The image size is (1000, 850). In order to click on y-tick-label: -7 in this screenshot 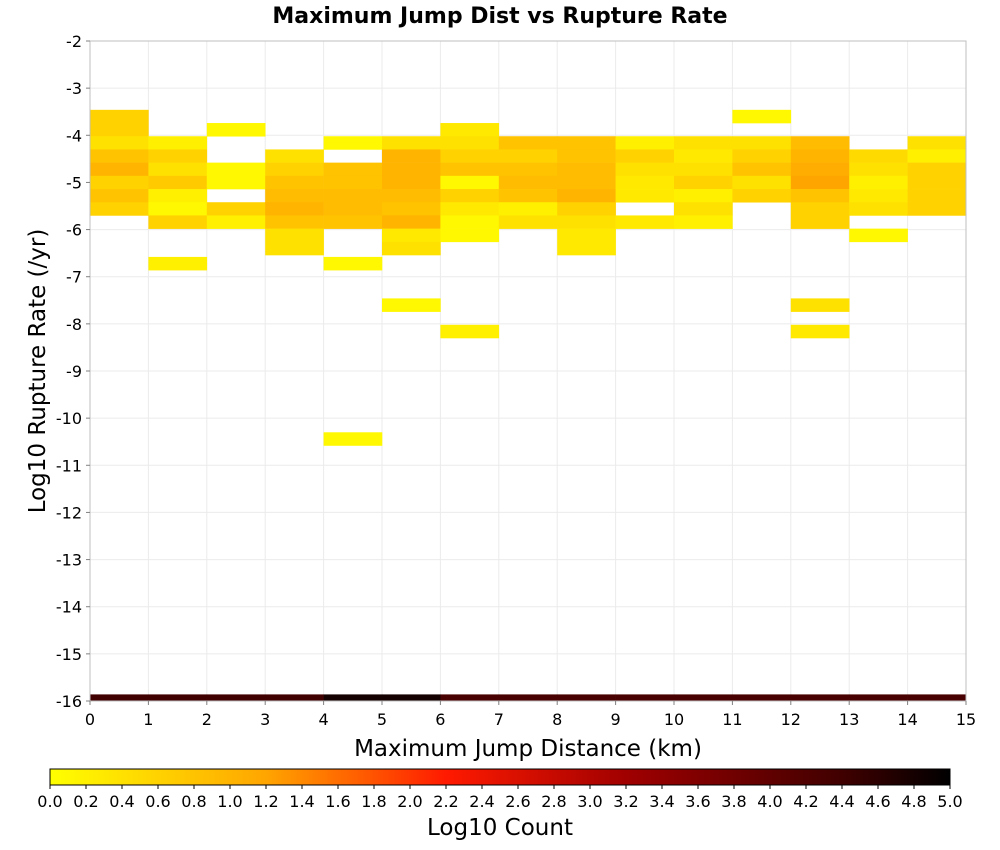, I will do `click(74, 277)`.